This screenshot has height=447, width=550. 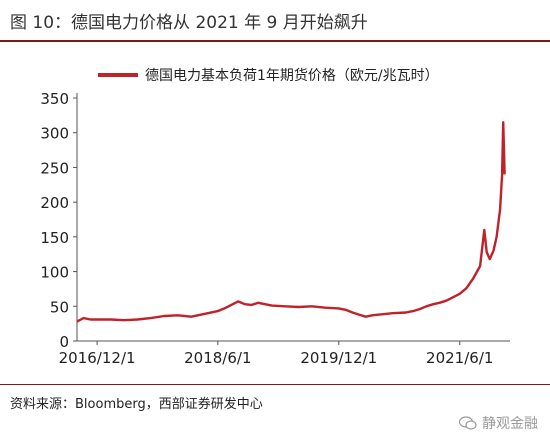 I want to click on watermark-text: 静观金融, so click(x=510, y=424).